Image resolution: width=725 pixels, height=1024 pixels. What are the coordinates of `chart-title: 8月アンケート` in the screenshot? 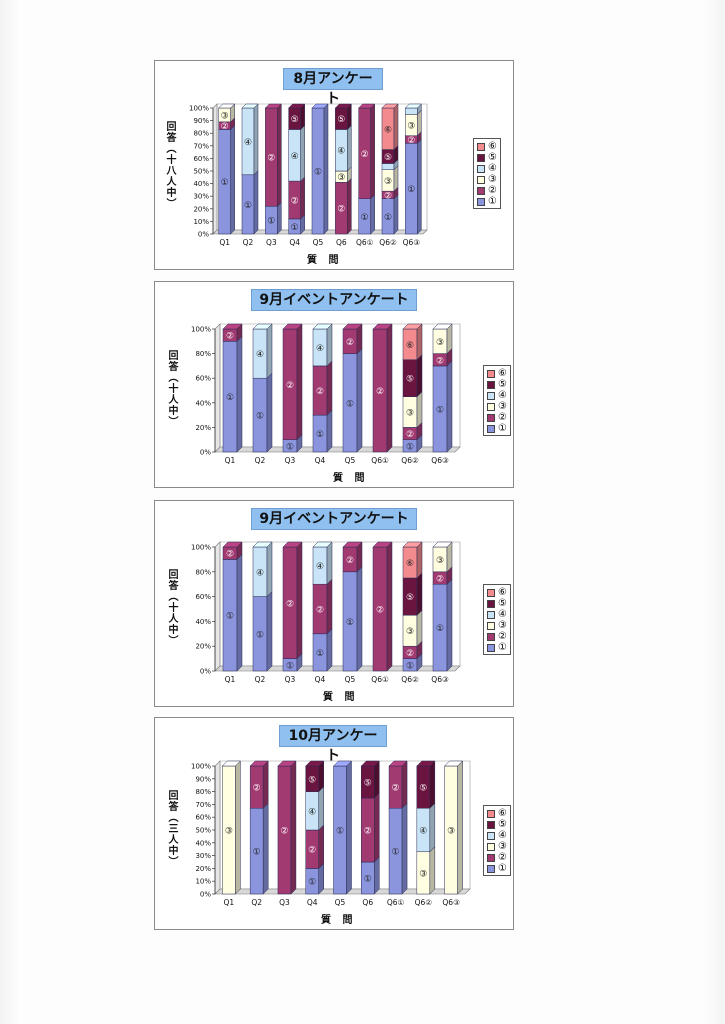 It's located at (333, 87).